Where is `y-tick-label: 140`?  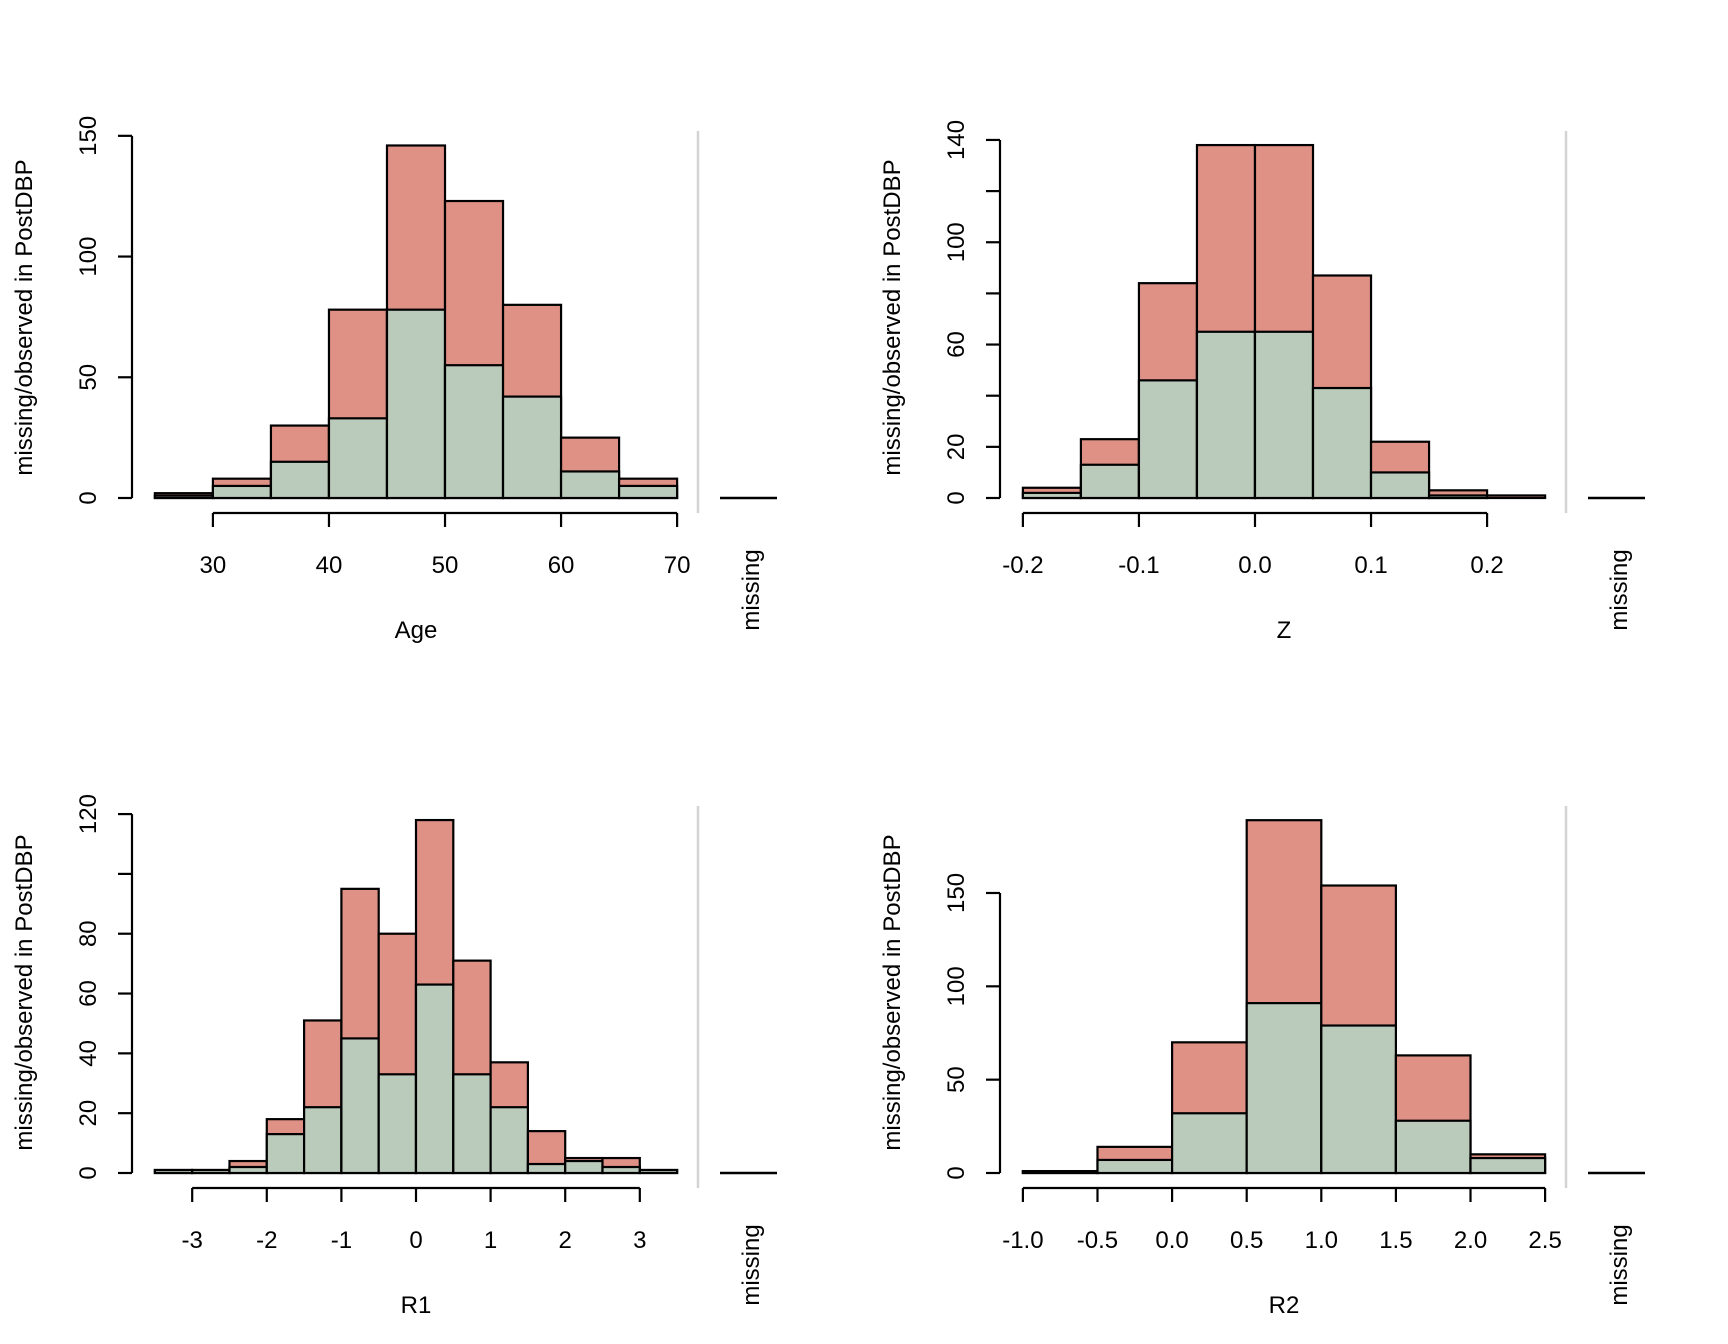 y-tick-label: 140 is located at coordinates (956, 140).